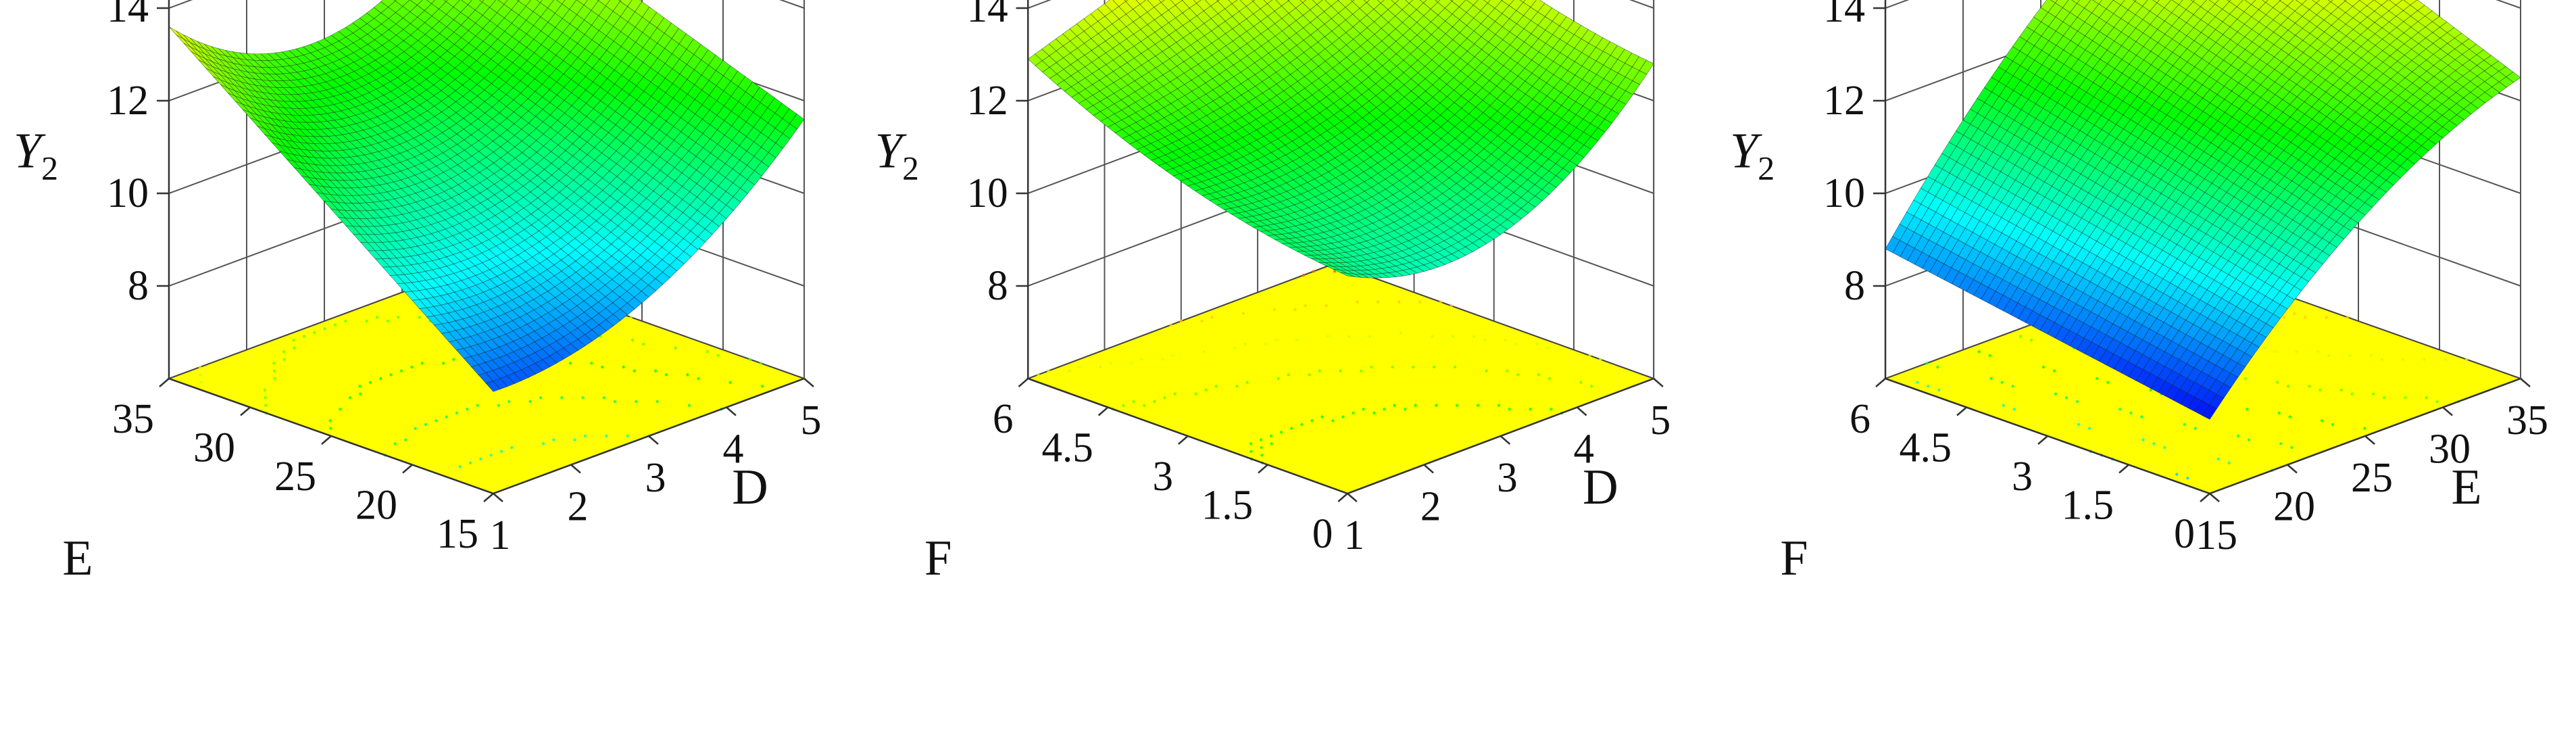  Describe the element at coordinates (1428, 469) in the screenshot. I see `x-tick` at that location.